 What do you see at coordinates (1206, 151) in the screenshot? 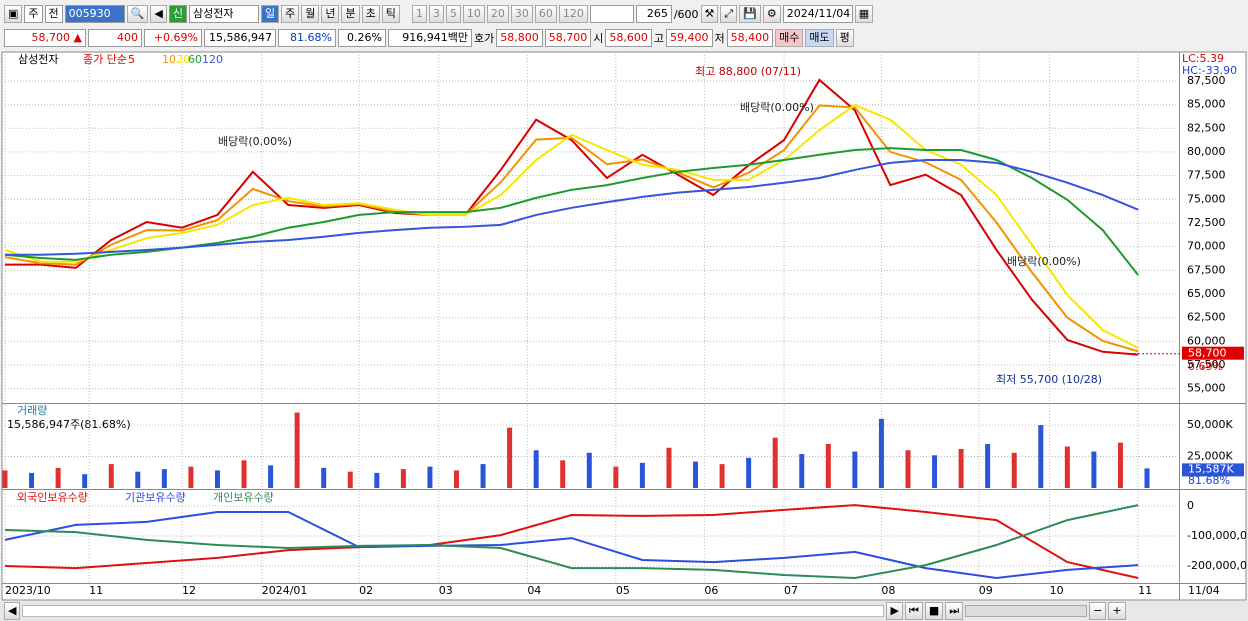
I see `y-tick-label: 80,000` at bounding box center [1206, 151].